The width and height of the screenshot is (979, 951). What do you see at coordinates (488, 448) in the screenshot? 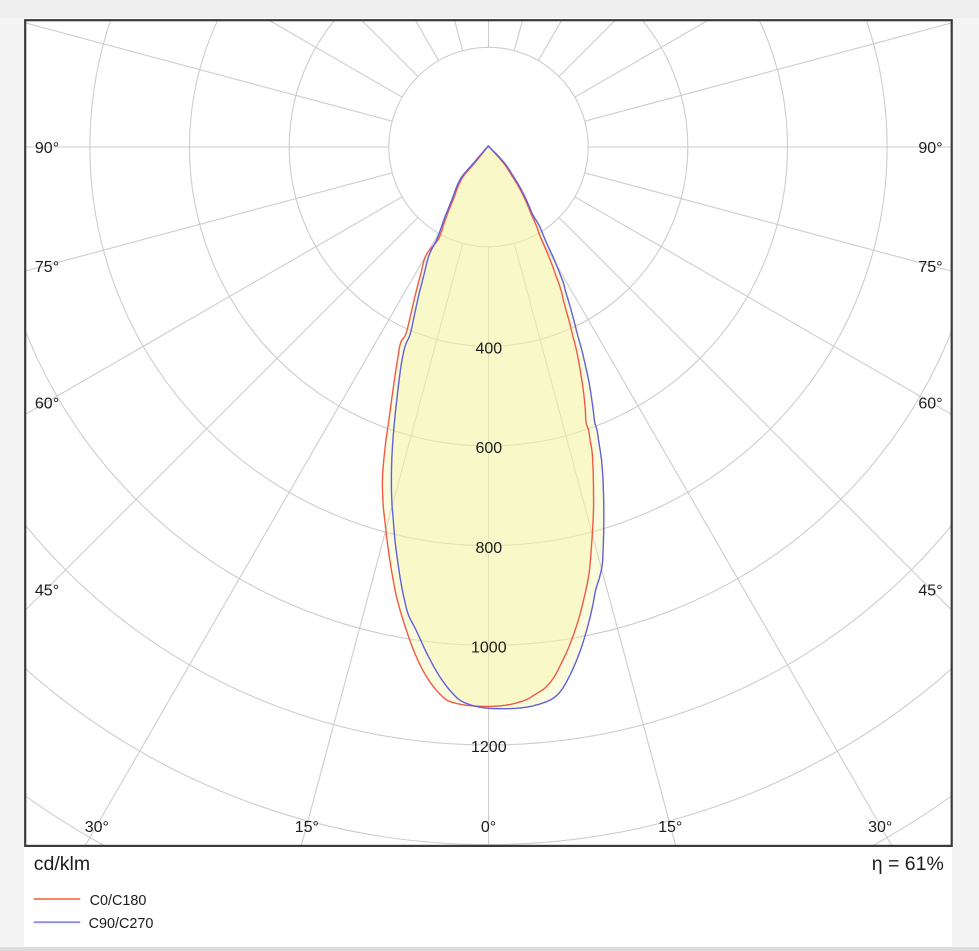
I see `svg-text: 600` at bounding box center [488, 448].